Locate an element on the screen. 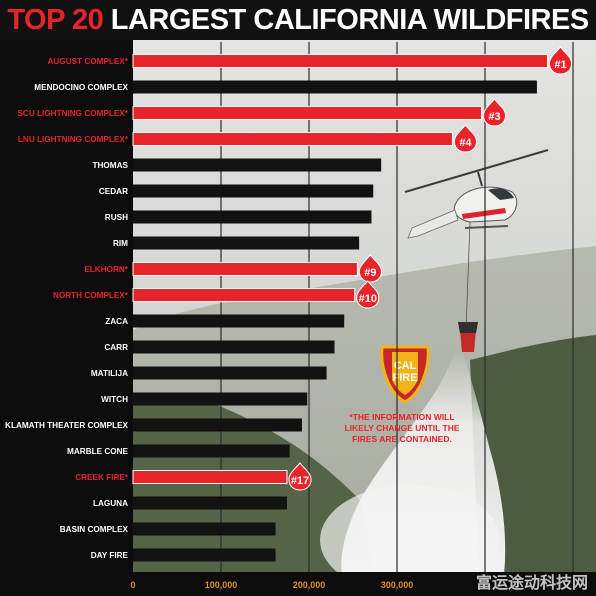  category-label: CARR is located at coordinates (116, 347).